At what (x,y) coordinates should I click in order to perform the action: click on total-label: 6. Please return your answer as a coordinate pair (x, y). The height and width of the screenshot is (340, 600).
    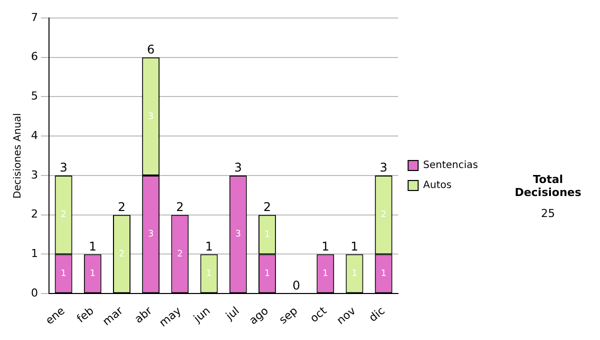
    Looking at the image, I should click on (151, 49).